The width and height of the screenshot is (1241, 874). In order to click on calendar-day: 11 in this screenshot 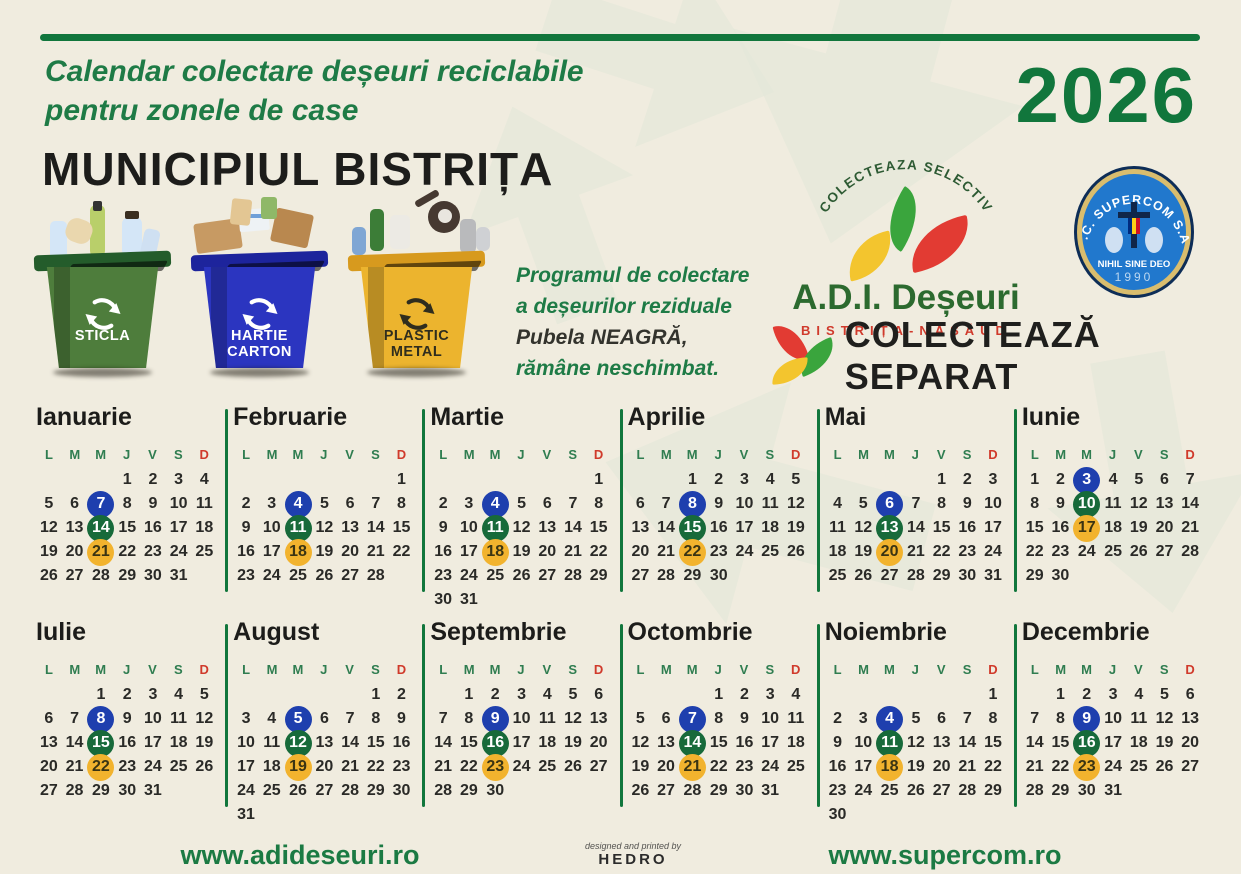, I will do `click(890, 743)`.